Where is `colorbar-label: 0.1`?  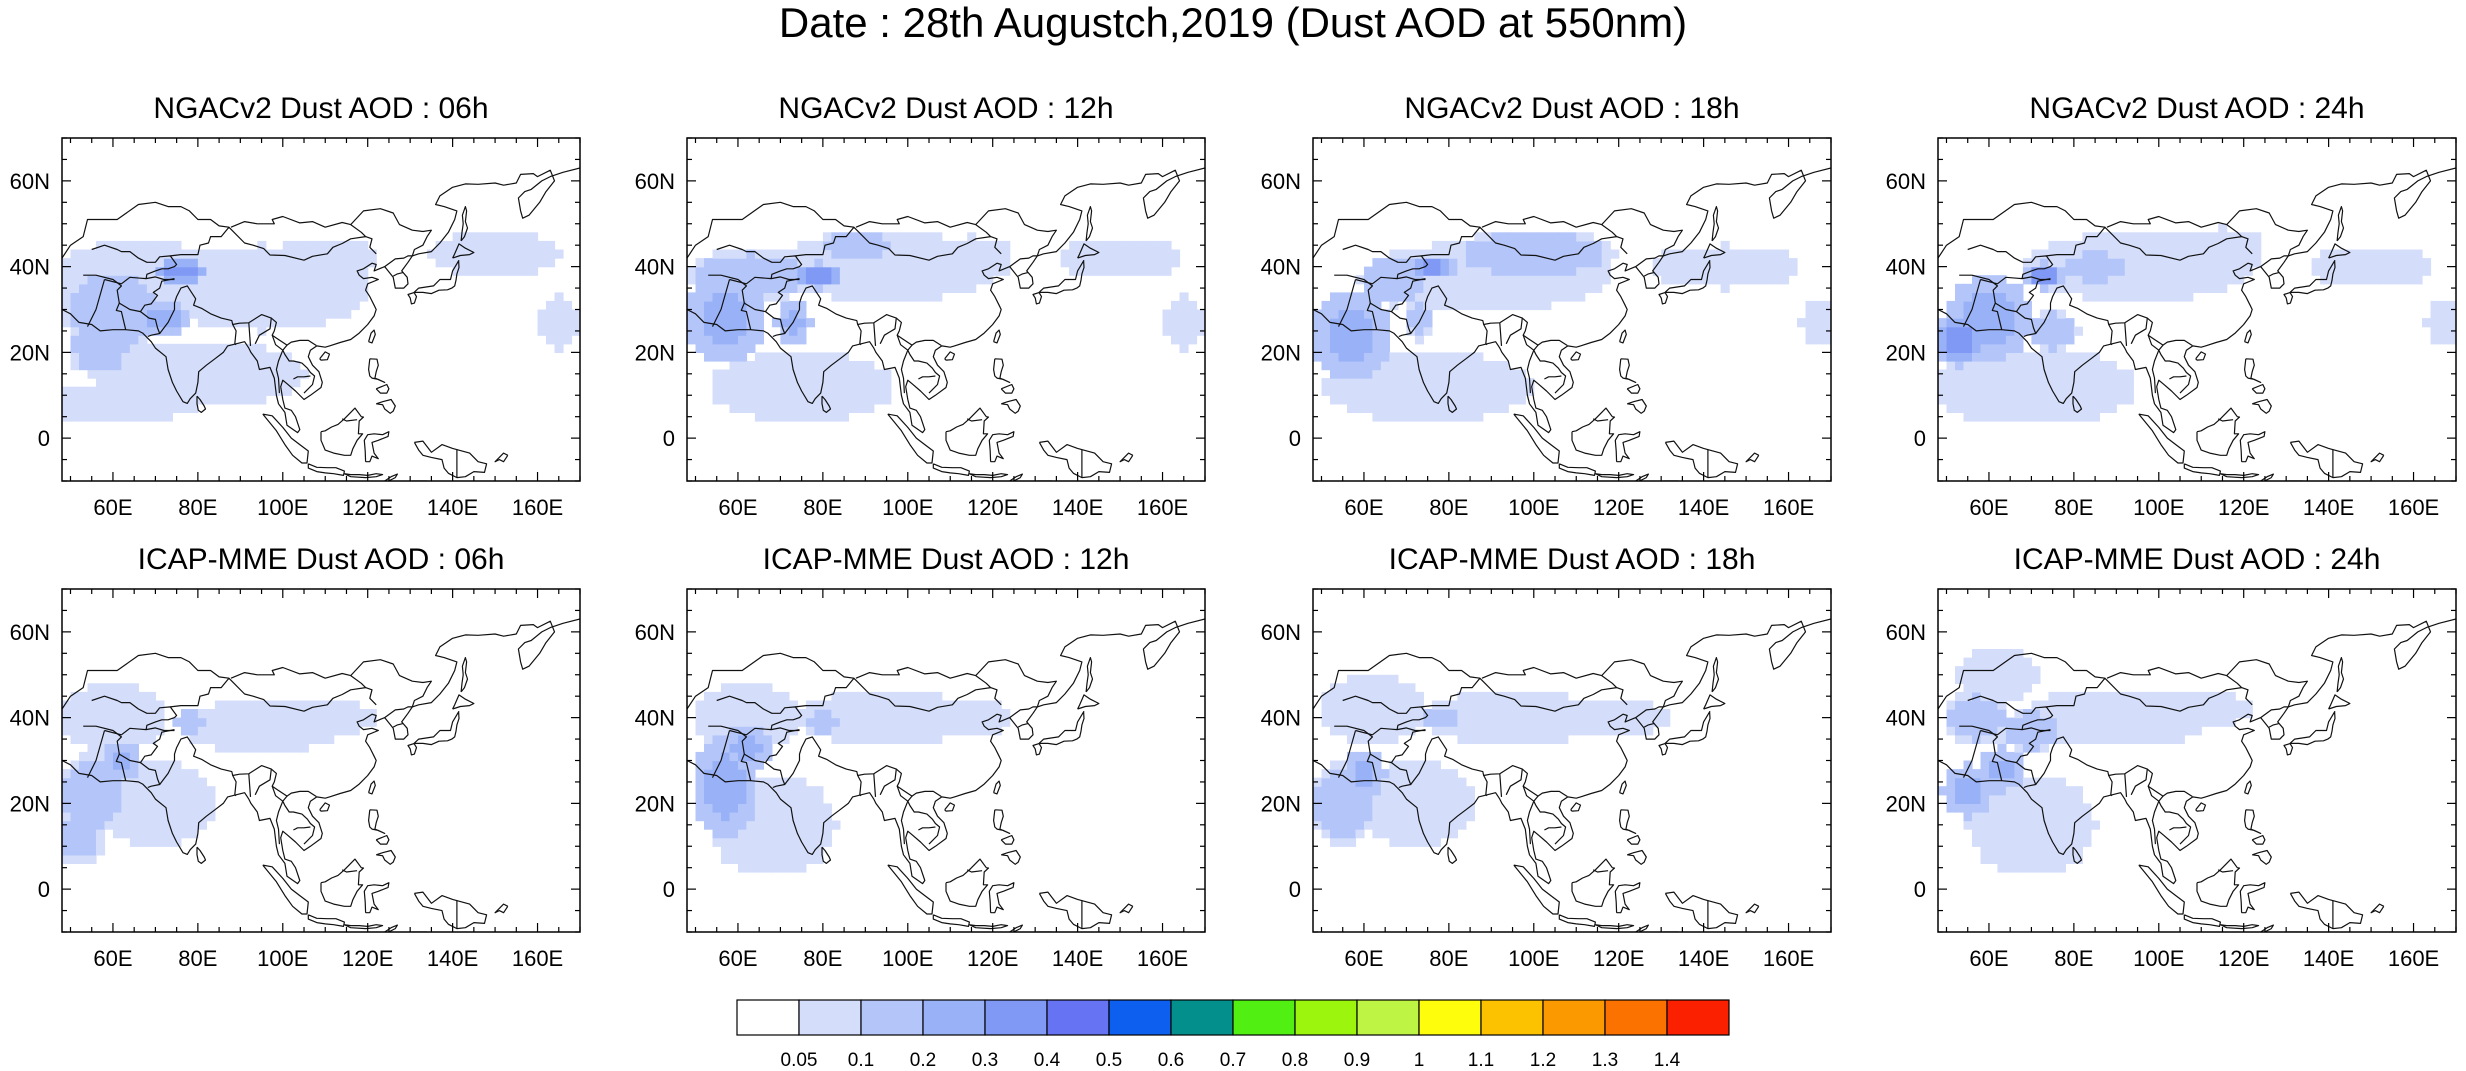
colorbar-label: 0.1 is located at coordinates (861, 1060).